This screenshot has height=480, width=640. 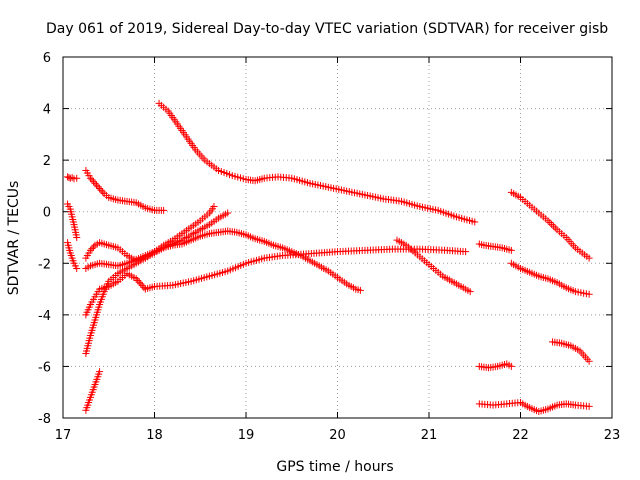 I want to click on y-tick-label: -2, so click(x=44, y=264).